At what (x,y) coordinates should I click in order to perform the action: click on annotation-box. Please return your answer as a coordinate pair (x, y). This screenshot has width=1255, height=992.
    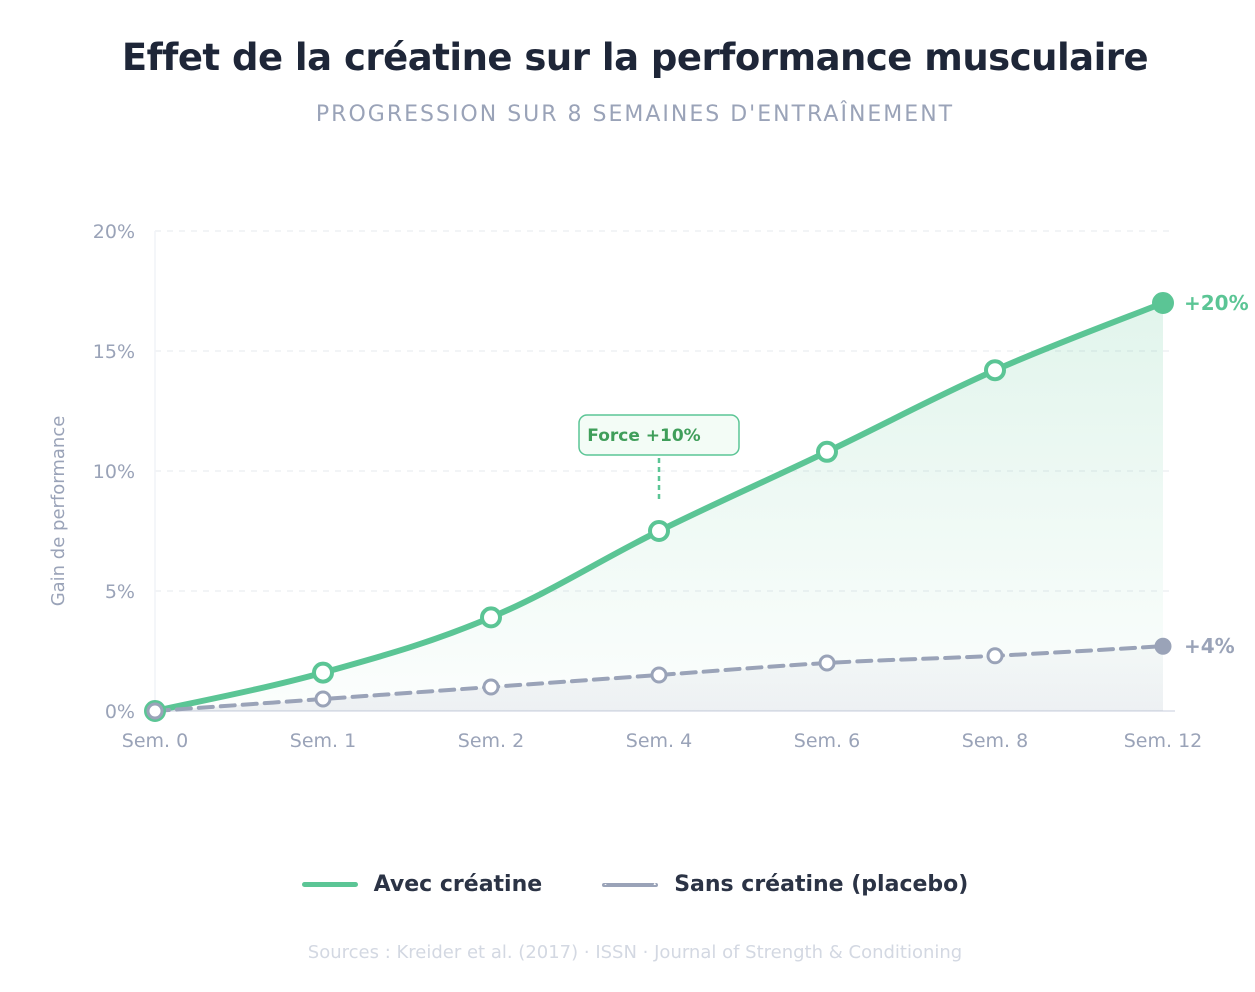
    Looking at the image, I should click on (659, 435).